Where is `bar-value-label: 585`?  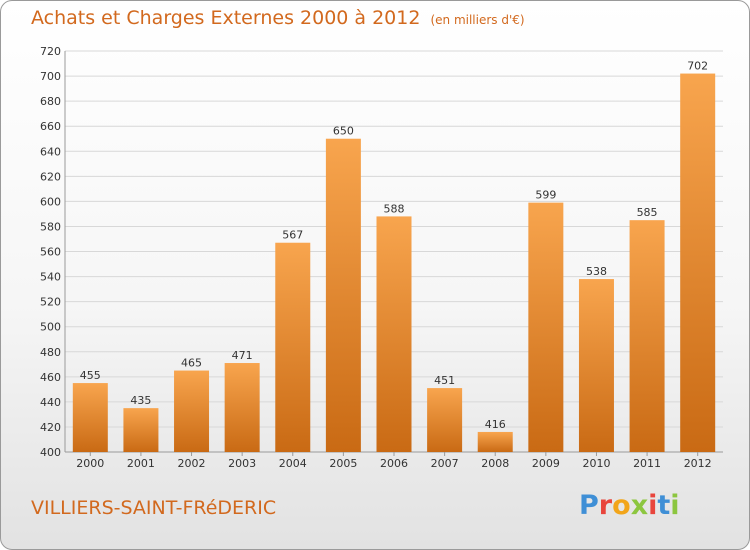 bar-value-label: 585 is located at coordinates (647, 212).